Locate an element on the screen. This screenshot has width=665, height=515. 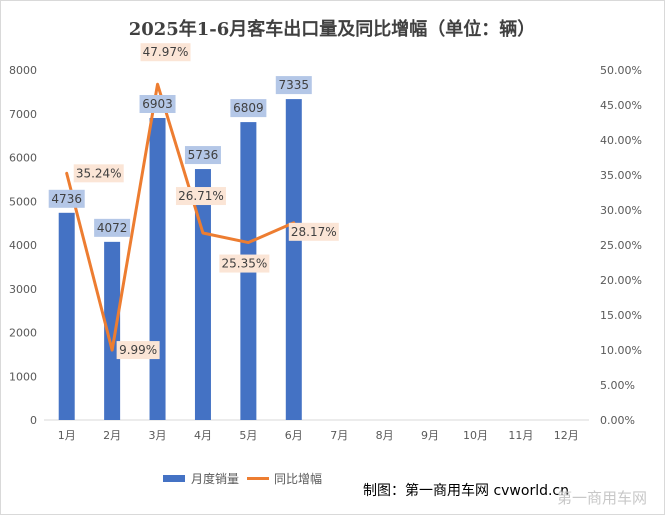
legend-label-bar: 月度销量 is located at coordinates (215, 478).